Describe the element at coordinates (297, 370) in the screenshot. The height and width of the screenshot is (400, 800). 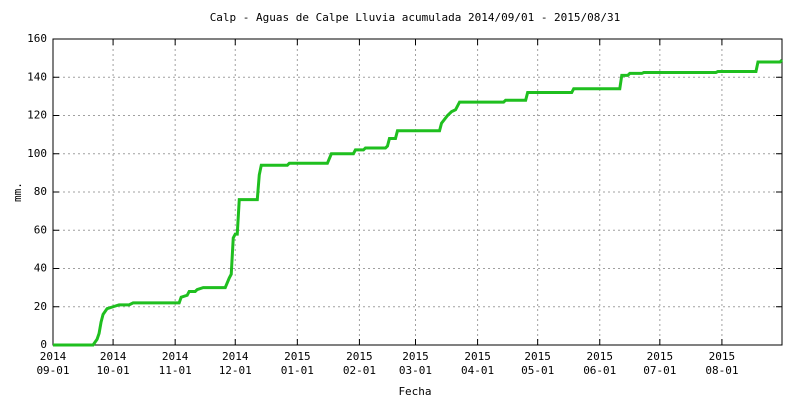
I see `x-tick-label: 01-01` at that location.